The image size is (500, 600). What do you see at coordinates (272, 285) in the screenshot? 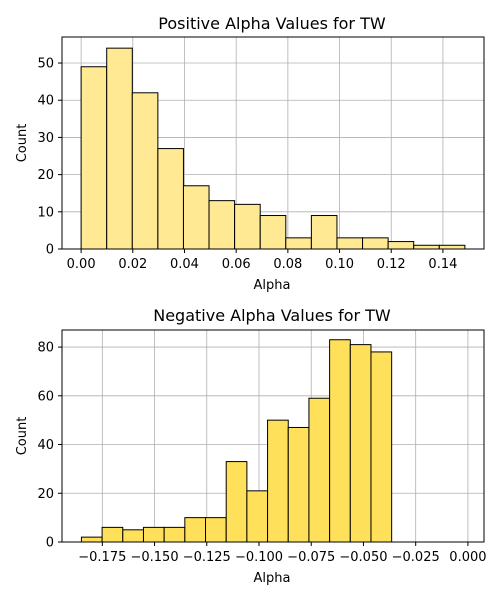
I see `x-axis-label-positive: Alpha` at bounding box center [272, 285].